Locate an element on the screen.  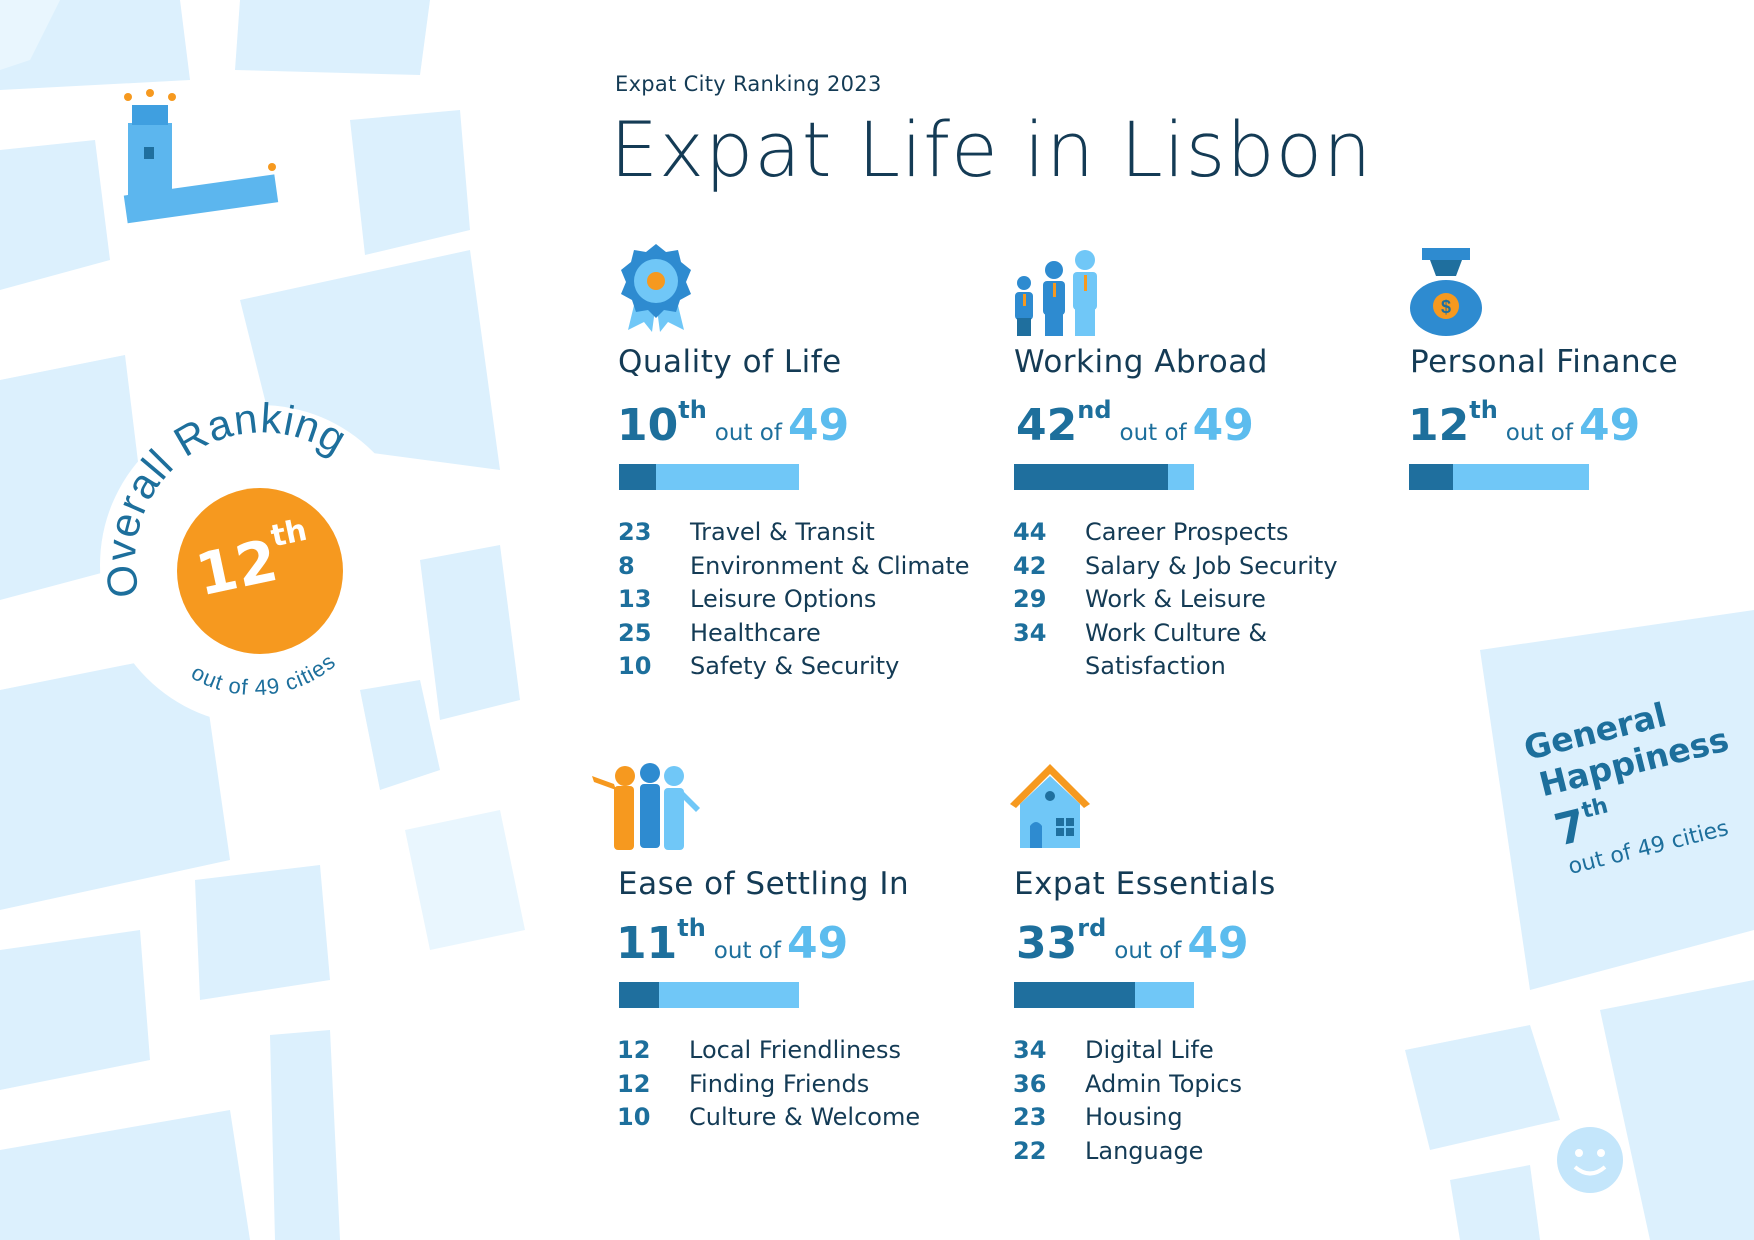
sub-ranking-row: 13 Leisure Options is located at coordinates (794, 600).